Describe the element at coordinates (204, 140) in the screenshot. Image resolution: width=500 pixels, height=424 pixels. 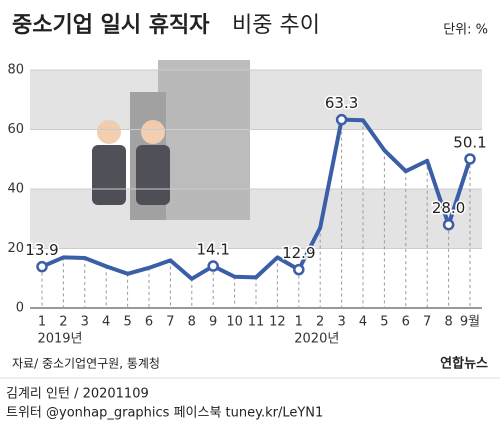
I see `building` at that location.